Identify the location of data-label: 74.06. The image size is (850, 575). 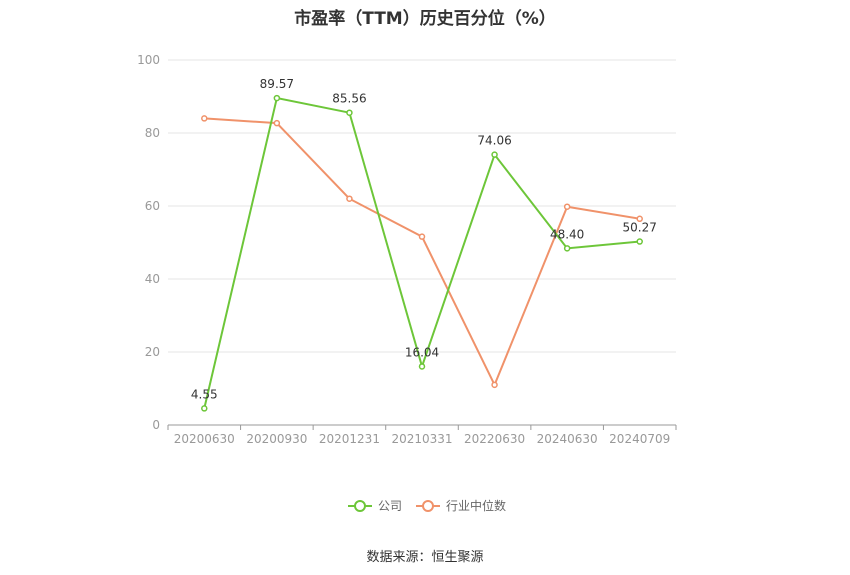
(494, 141).